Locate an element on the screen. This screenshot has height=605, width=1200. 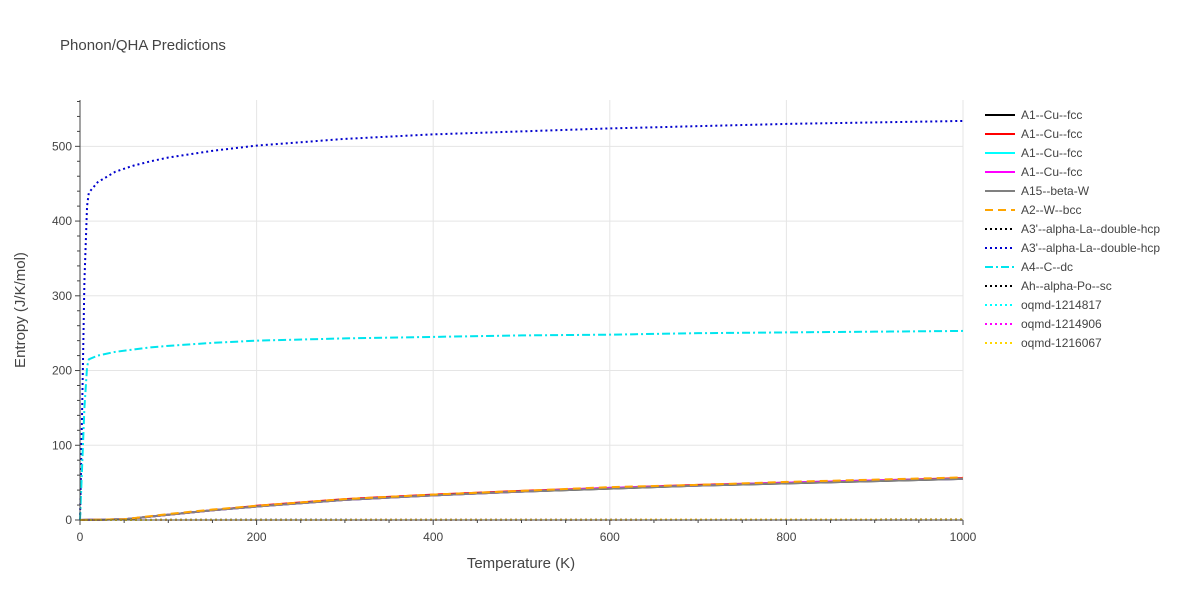
x-tick-label: 0 is located at coordinates (80, 537).